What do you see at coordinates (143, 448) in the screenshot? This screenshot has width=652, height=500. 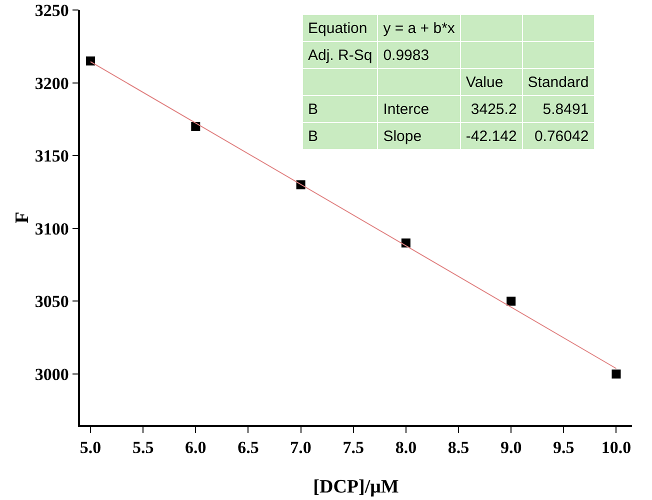 I see `x-tick-label: 5.5` at bounding box center [143, 448].